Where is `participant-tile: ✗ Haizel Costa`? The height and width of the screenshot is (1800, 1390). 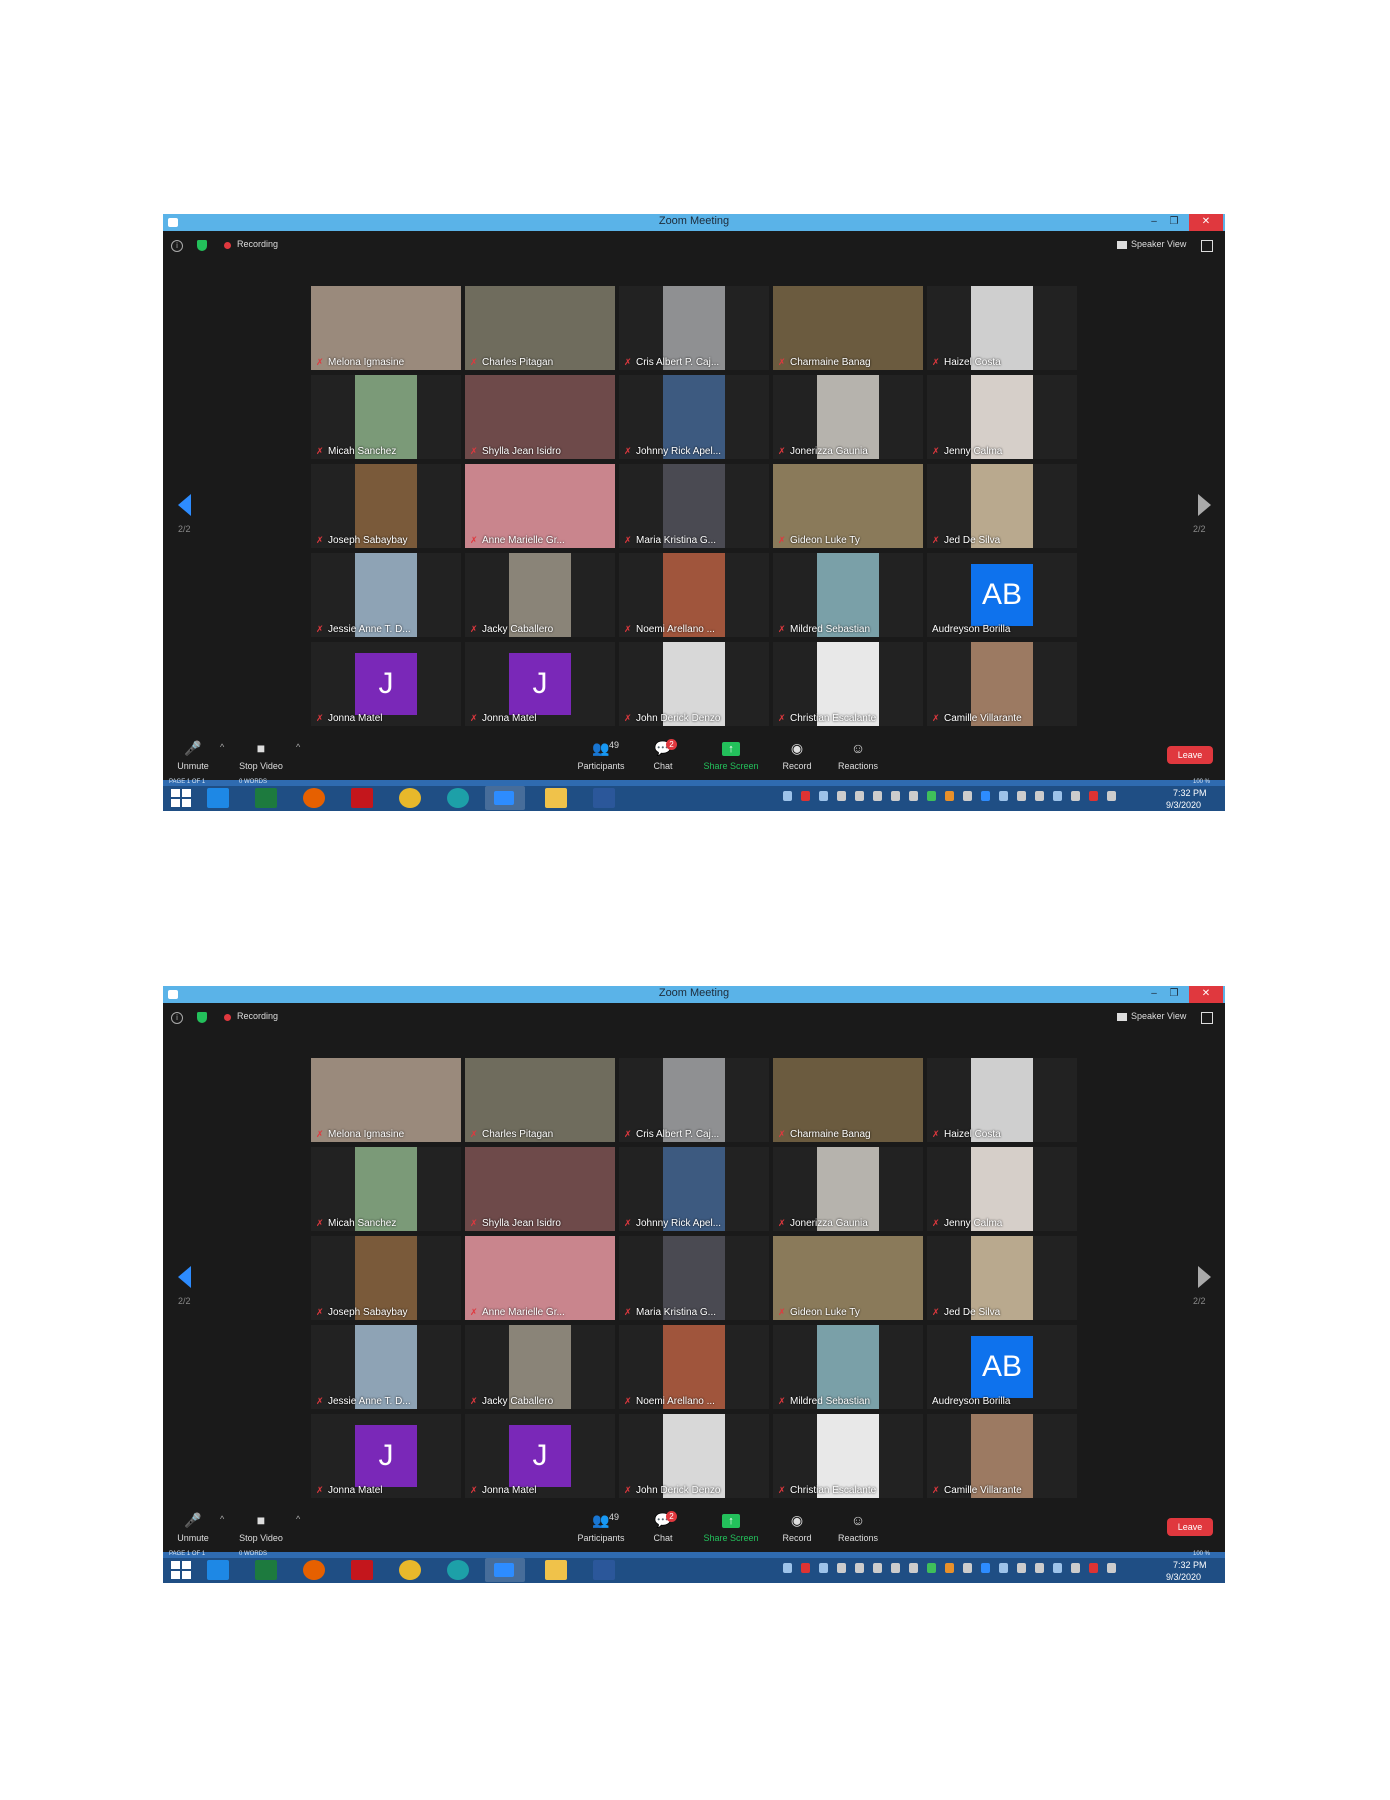
participant-tile: ✗ Haizel Costa is located at coordinates (1002, 328).